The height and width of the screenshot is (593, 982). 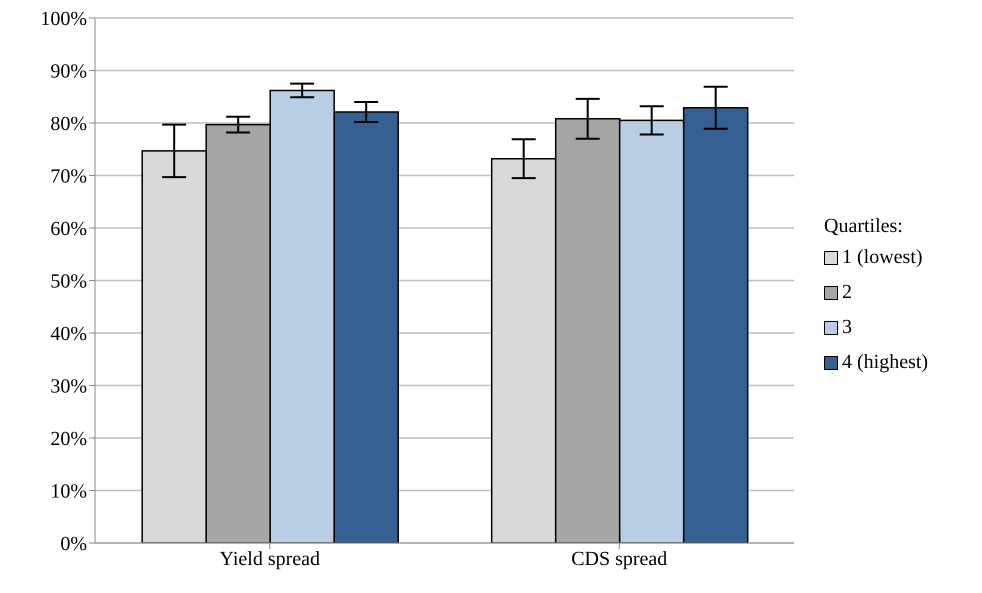 What do you see at coordinates (73, 544) in the screenshot?
I see `y-tick-label: 0%` at bounding box center [73, 544].